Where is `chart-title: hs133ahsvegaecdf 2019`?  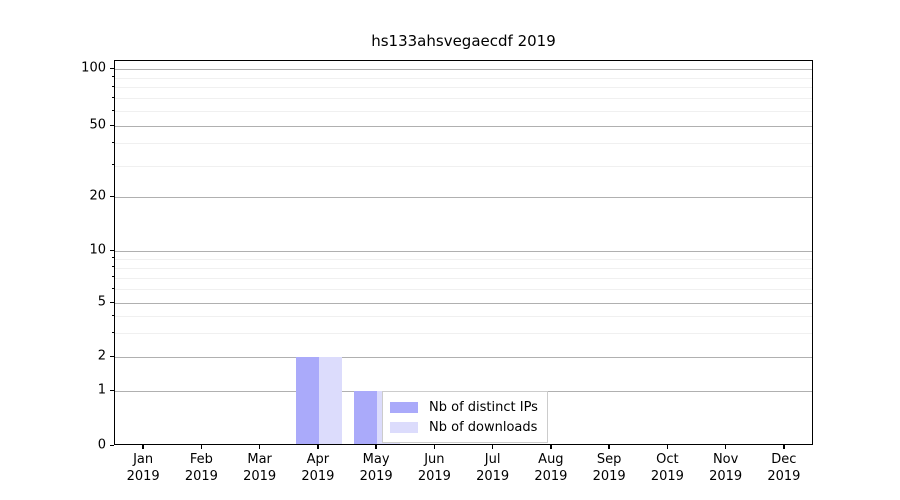
chart-title: hs133ahsvegaecdf 2019 is located at coordinates (463, 41).